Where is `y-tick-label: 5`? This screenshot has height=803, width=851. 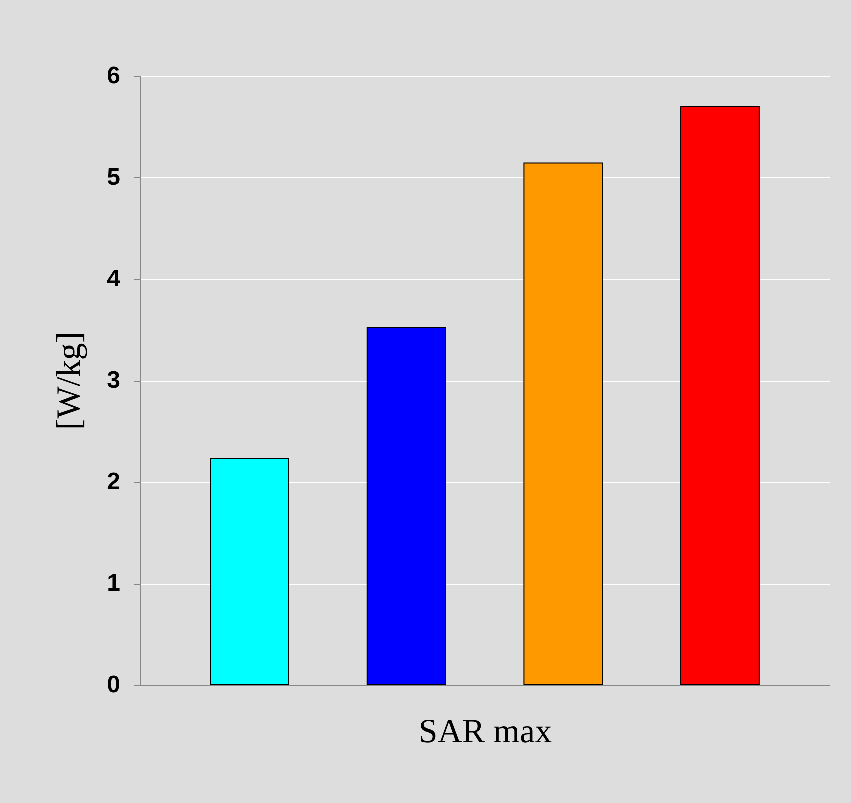 y-tick-label: 5 is located at coordinates (113, 177).